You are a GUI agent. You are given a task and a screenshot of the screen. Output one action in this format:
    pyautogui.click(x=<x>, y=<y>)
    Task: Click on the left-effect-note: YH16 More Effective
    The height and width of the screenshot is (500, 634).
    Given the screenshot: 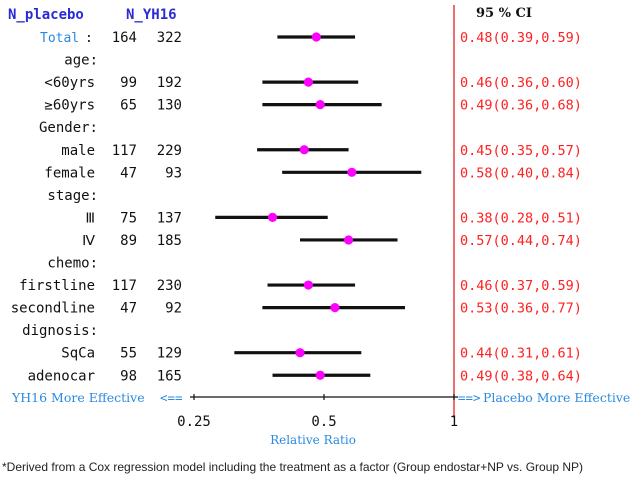 What is the action you would take?
    pyautogui.click(x=78, y=397)
    